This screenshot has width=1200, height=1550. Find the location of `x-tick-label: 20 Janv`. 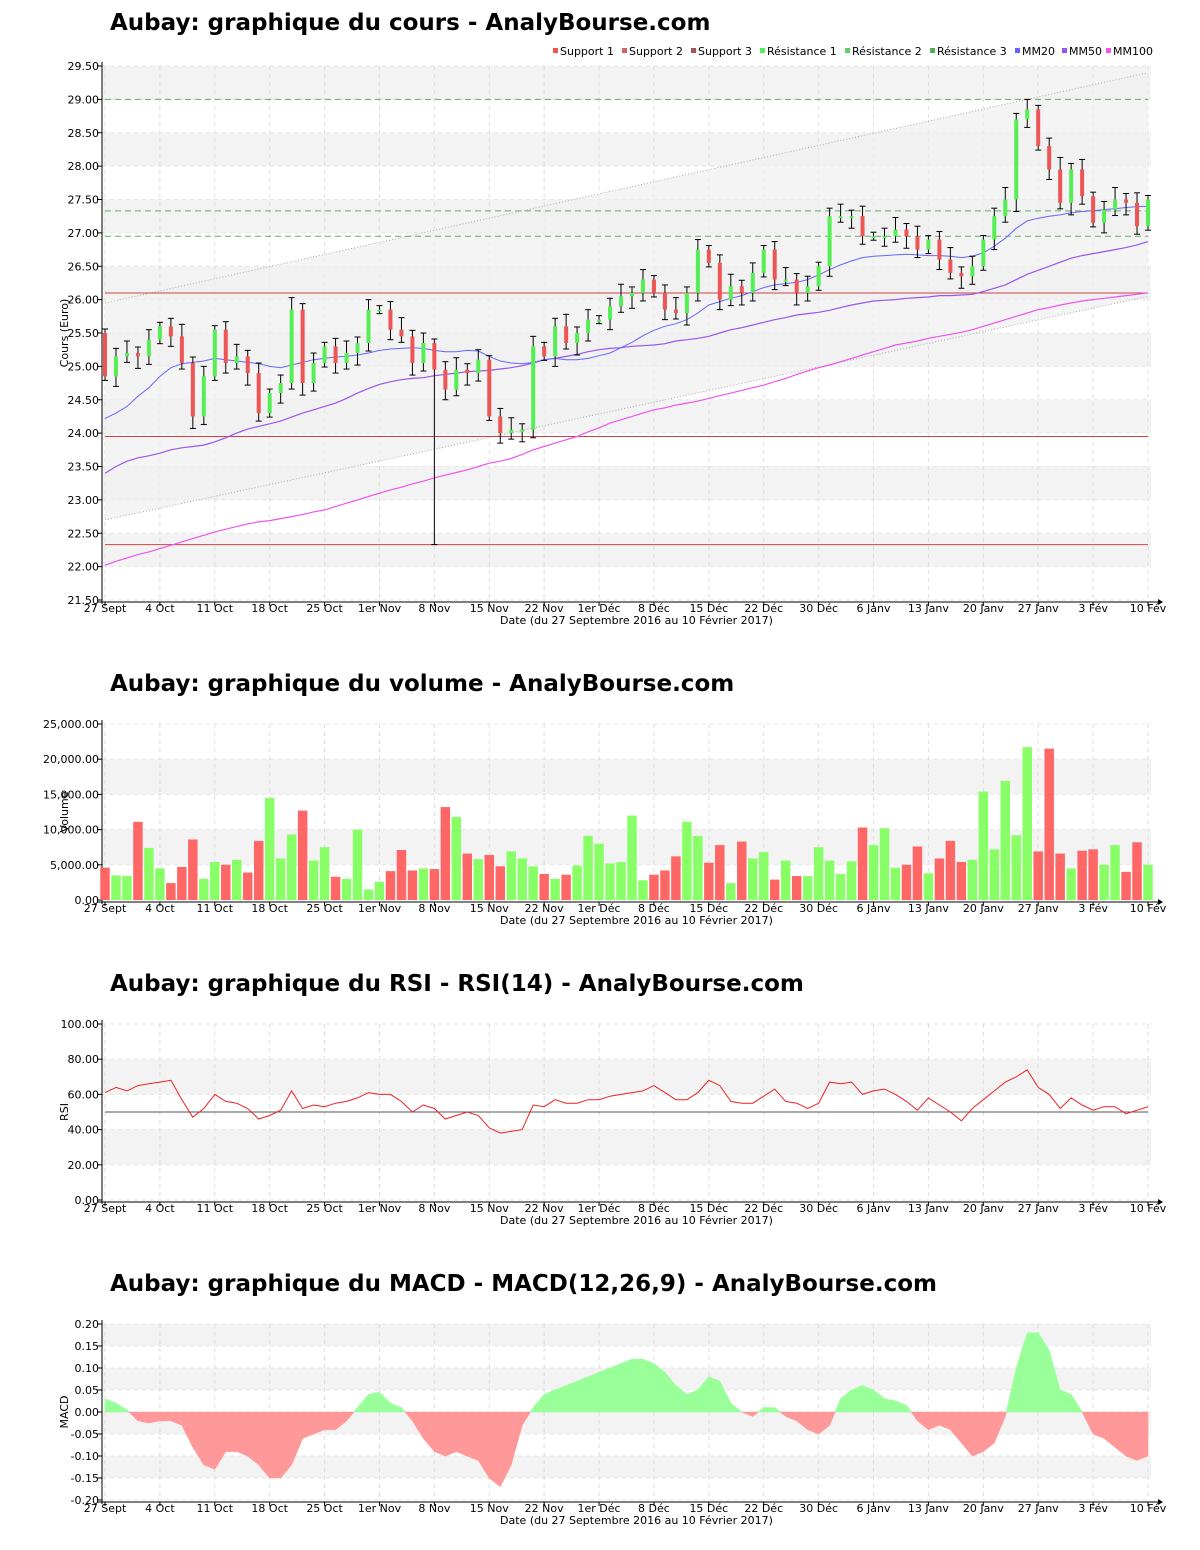

x-tick-label: 20 Janv is located at coordinates (983, 1208).